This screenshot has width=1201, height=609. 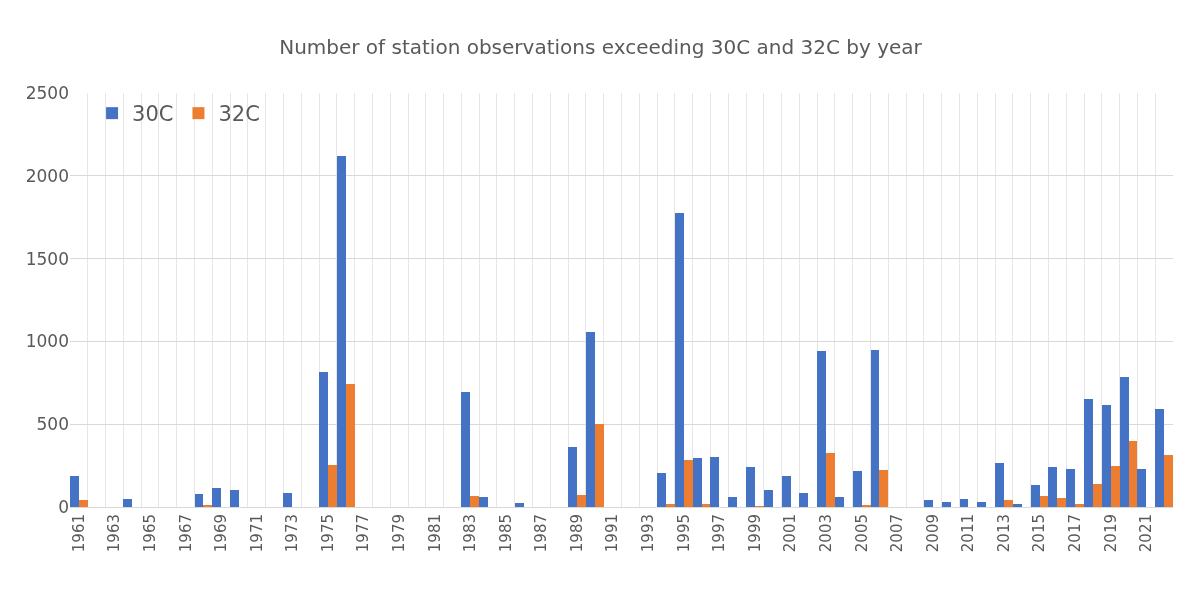 What do you see at coordinates (114, 533) in the screenshot?
I see `x-tick-label: 1963` at bounding box center [114, 533].